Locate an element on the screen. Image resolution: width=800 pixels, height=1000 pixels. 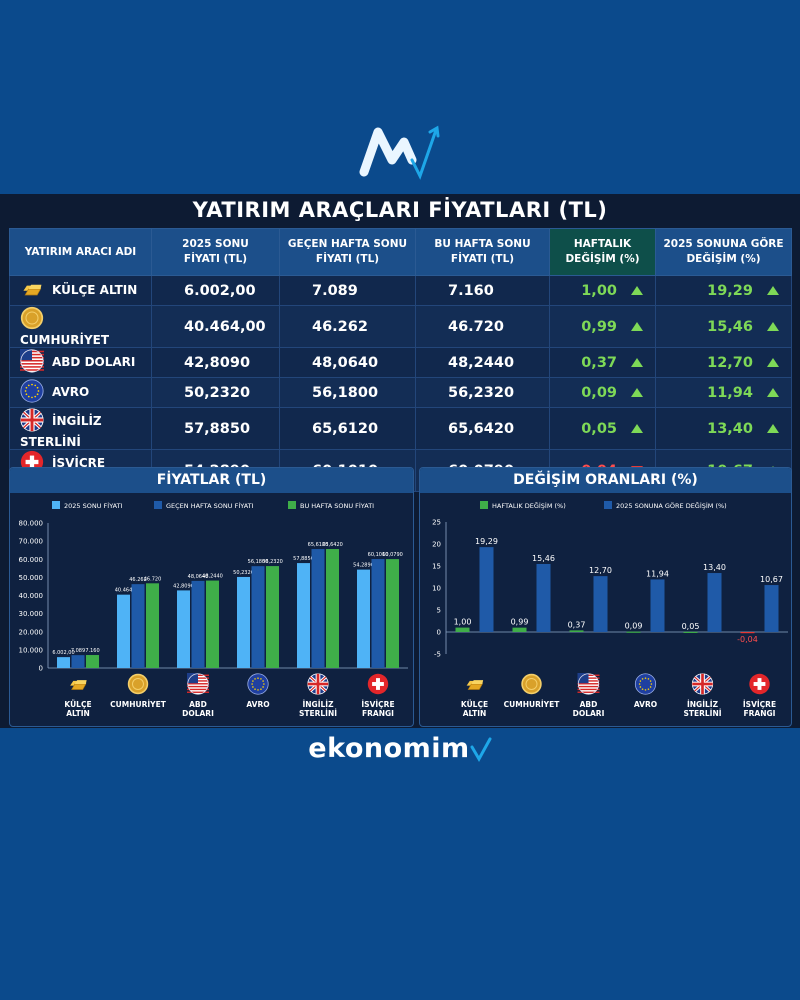
data-label: 56,1800 is located at coordinates (258, 562).